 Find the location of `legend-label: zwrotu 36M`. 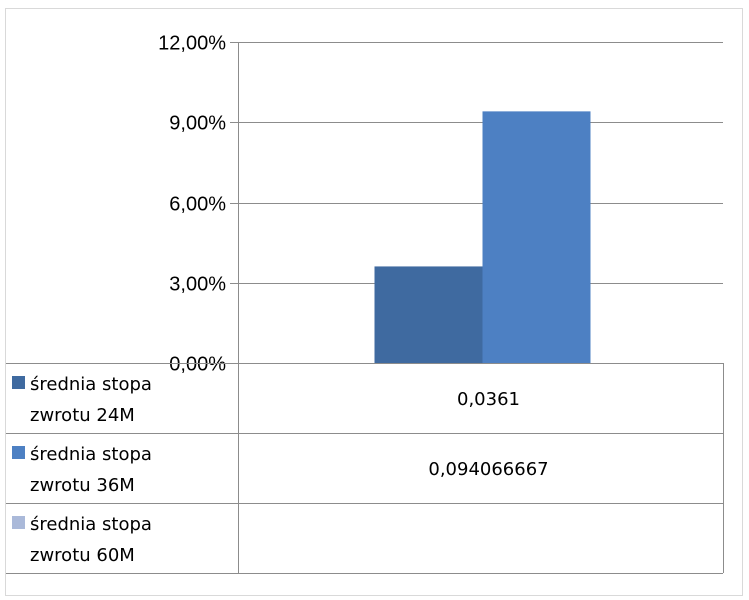

legend-label: zwrotu 36M is located at coordinates (82, 485).